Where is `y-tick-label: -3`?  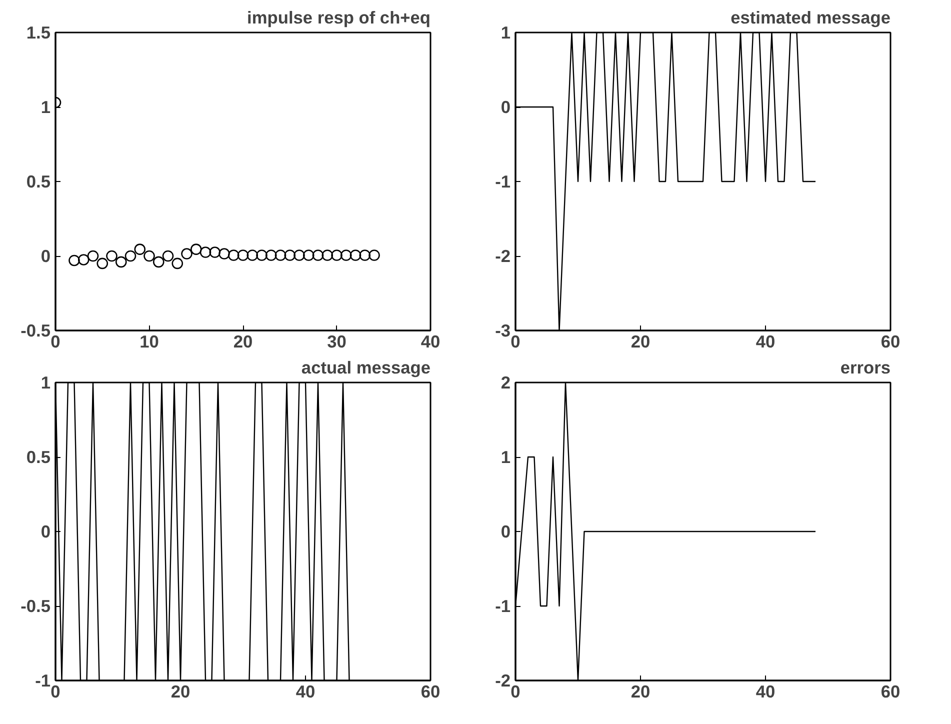 y-tick-label: -3 is located at coordinates (503, 330).